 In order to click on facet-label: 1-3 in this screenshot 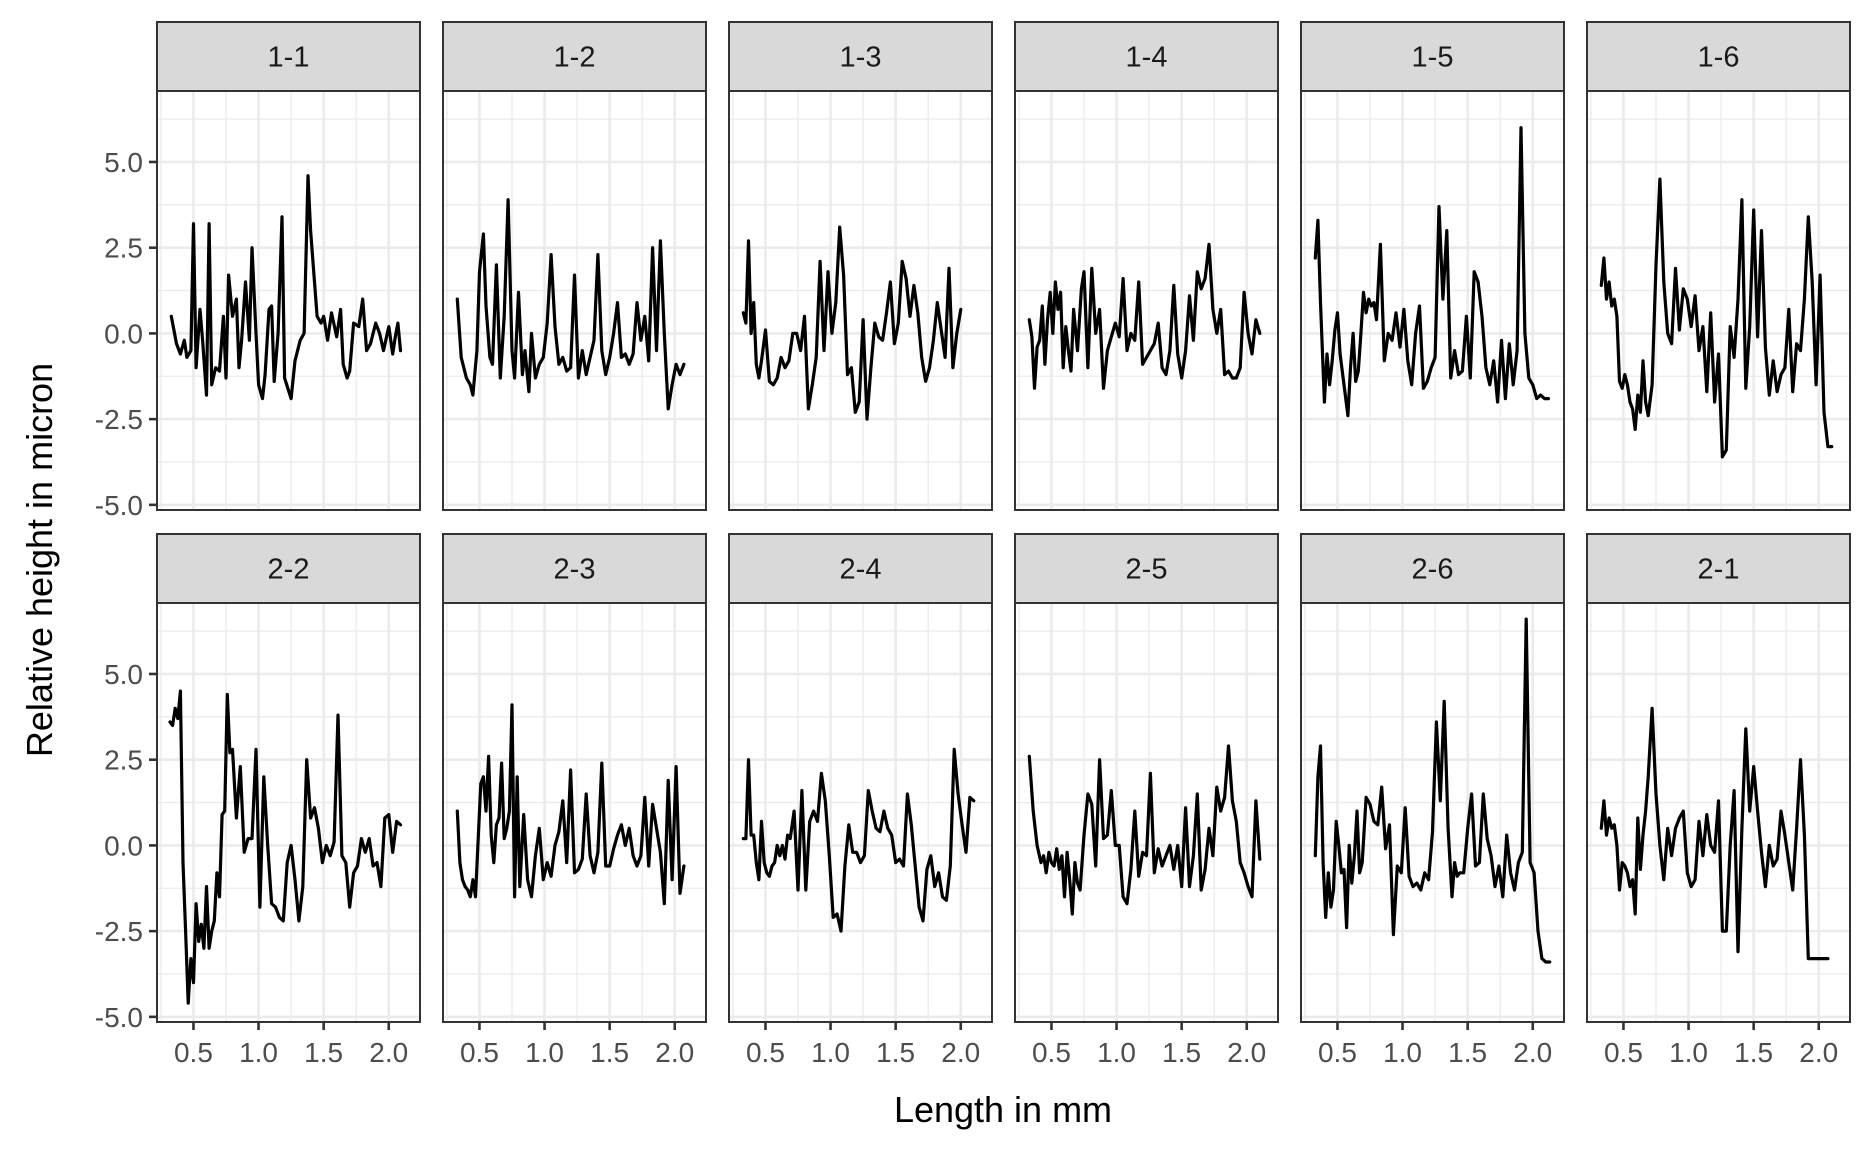, I will do `click(861, 58)`.